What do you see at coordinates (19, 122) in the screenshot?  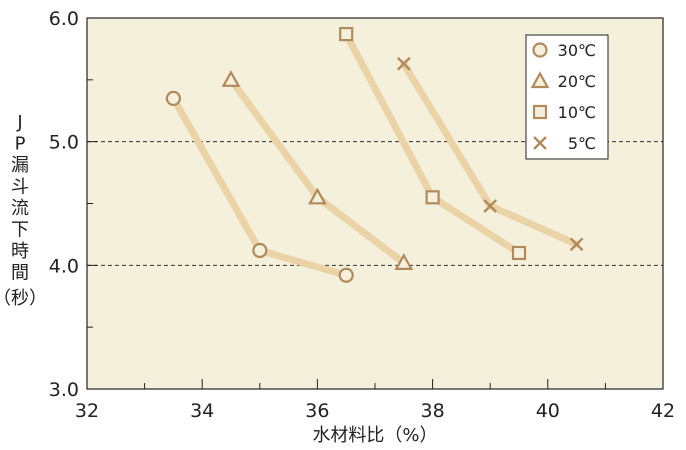 I see `y-axis-title-char: J` at bounding box center [19, 122].